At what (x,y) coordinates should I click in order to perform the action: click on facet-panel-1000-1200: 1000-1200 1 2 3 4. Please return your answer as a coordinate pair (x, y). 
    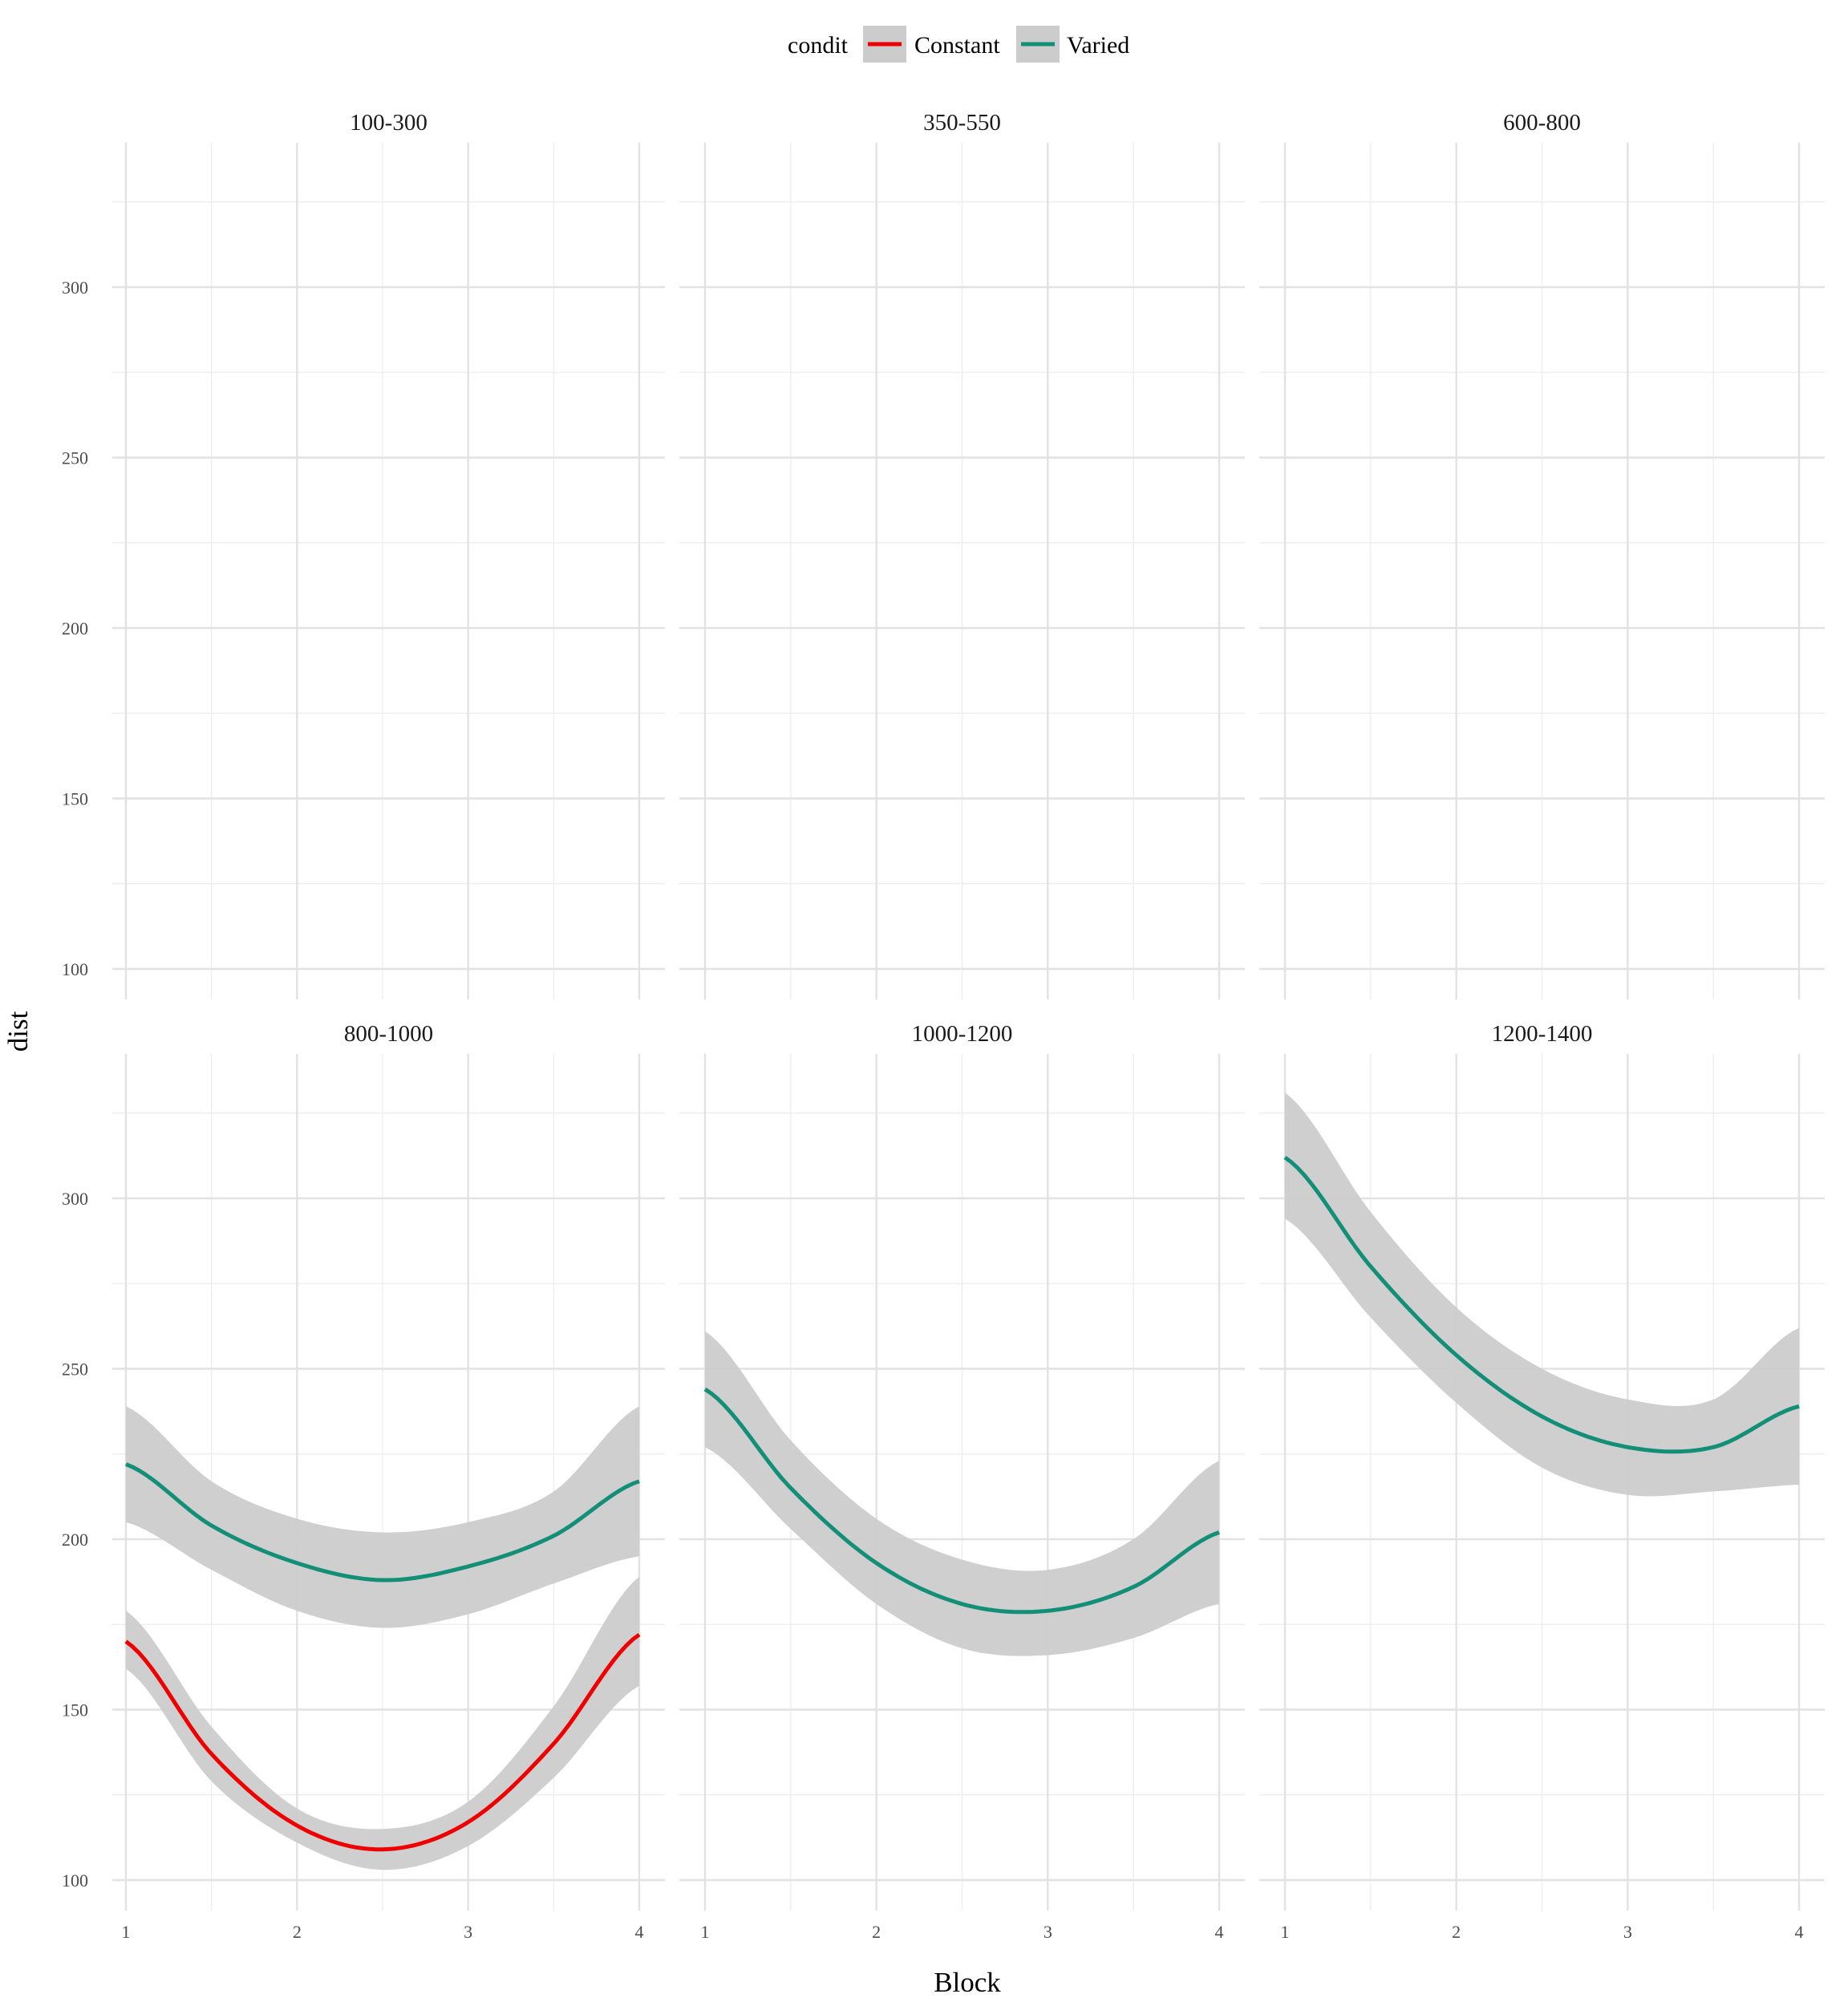
    Looking at the image, I should click on (962, 1481).